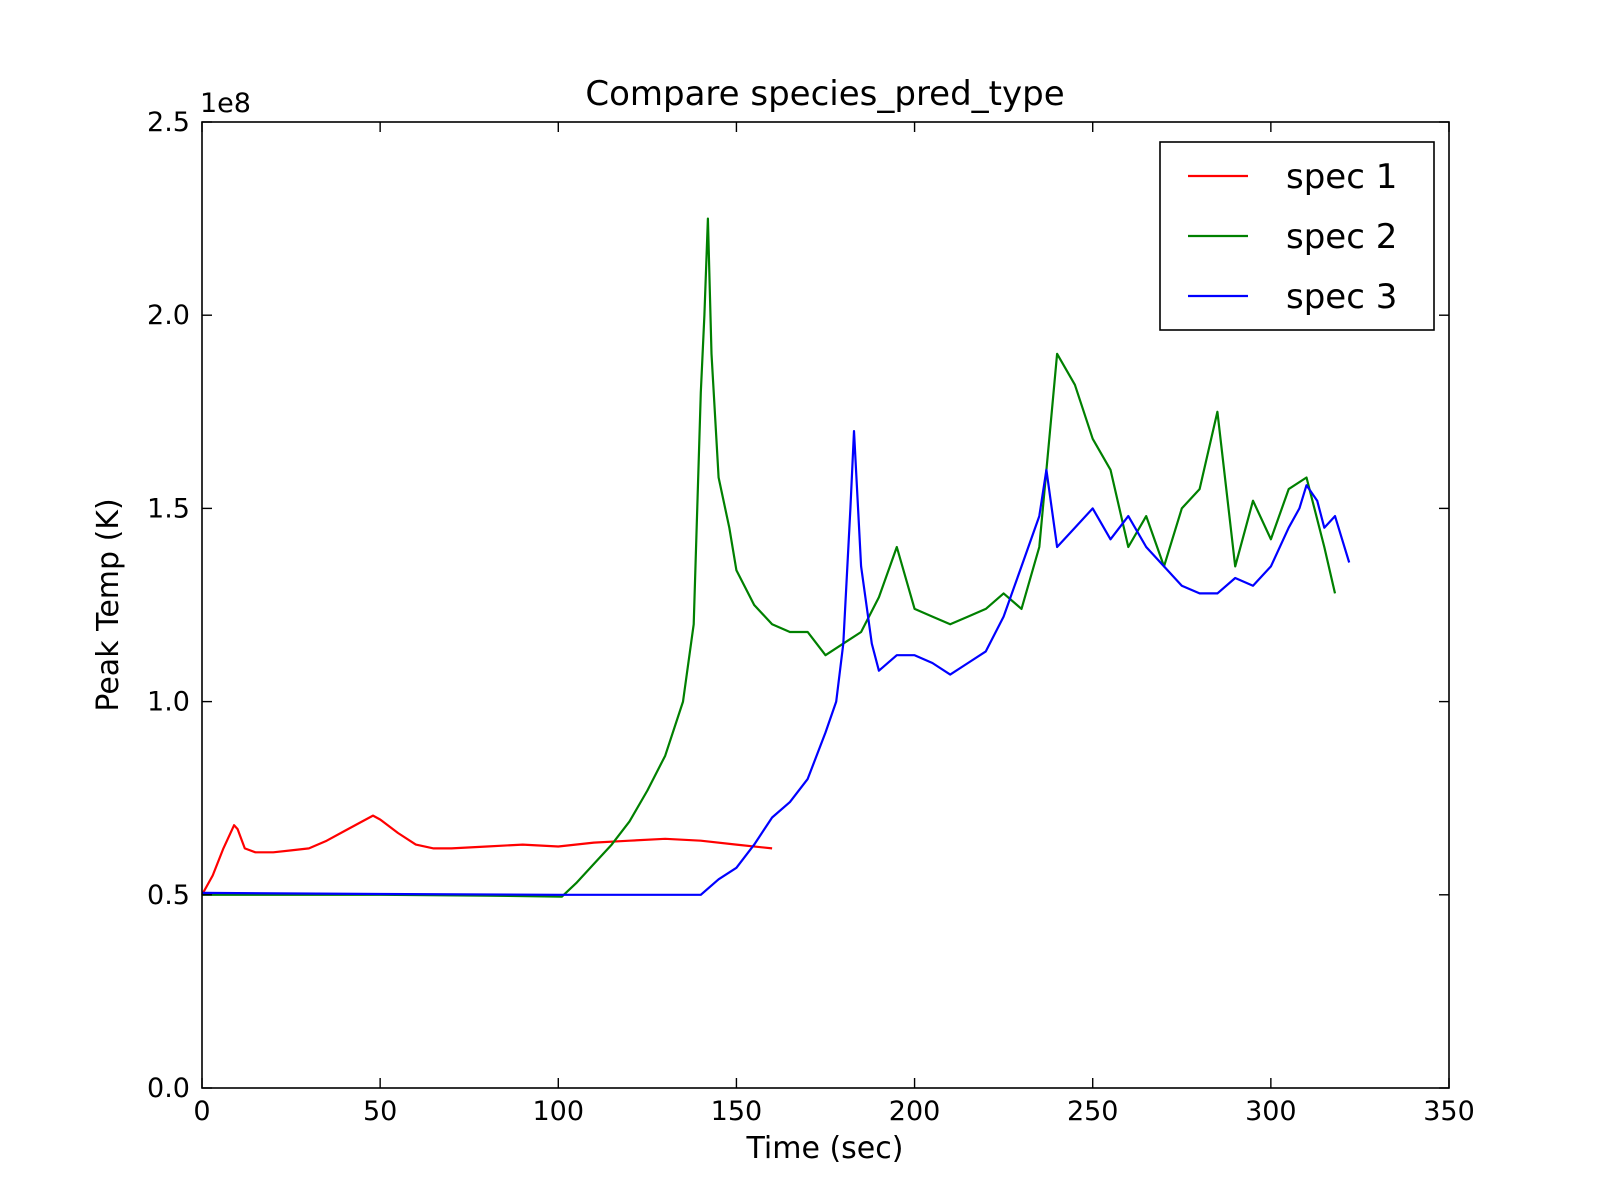 Image resolution: width=1600 pixels, height=1200 pixels. What do you see at coordinates (1271, 1111) in the screenshot?
I see `x-tick-label: 300` at bounding box center [1271, 1111].